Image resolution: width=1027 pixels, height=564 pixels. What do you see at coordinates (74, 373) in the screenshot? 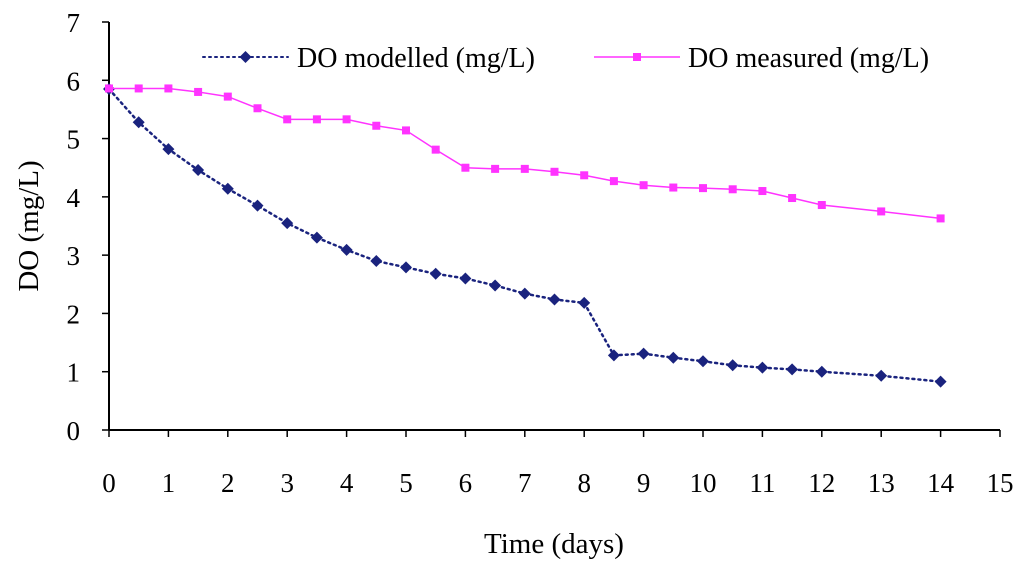
I see `y-tick-label: 1` at bounding box center [74, 373].